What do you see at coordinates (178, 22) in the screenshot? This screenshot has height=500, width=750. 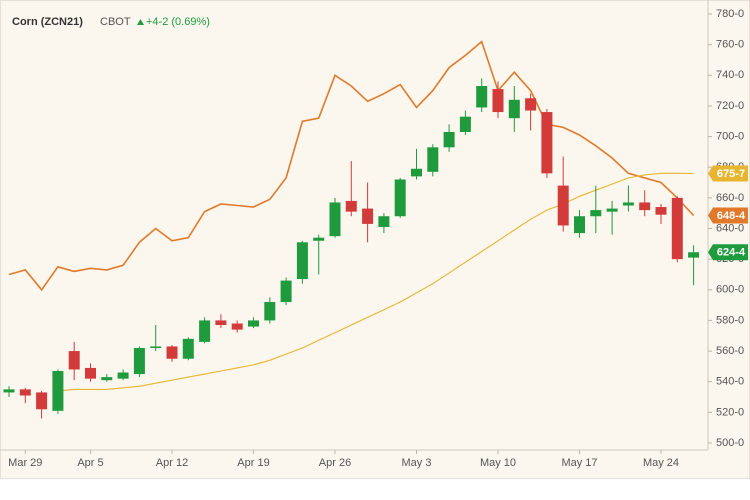 I see `price-change: +4-2 (0.69%)` at bounding box center [178, 22].